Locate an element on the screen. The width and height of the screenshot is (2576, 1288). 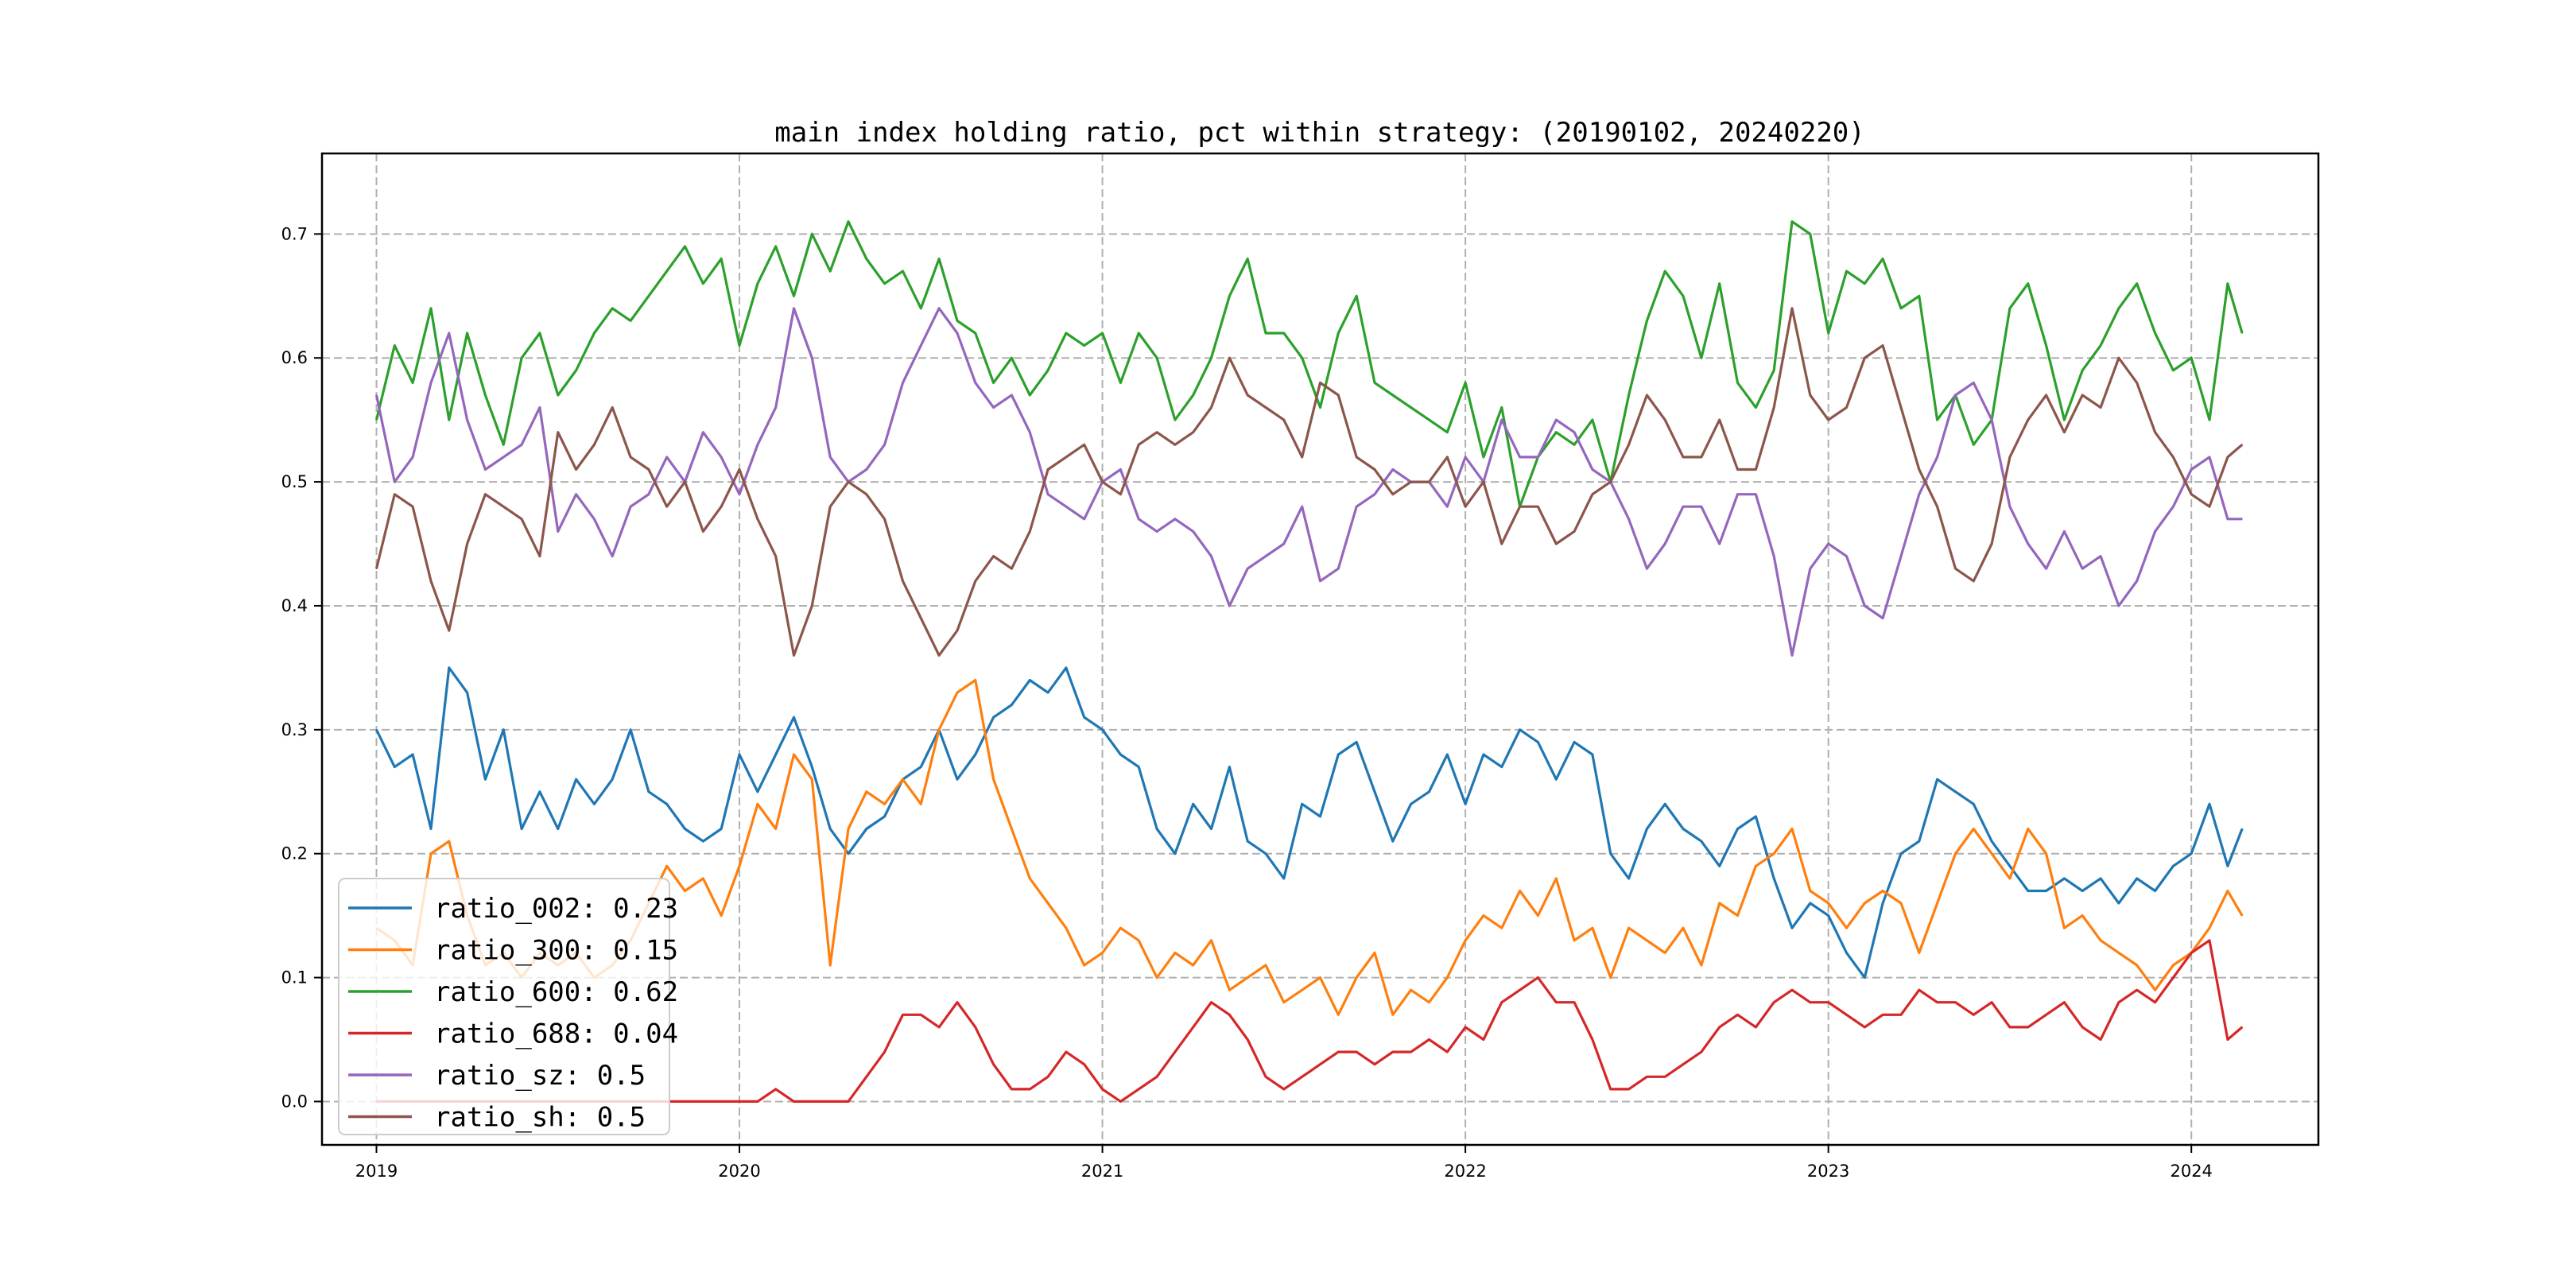
legend-label: ratio_600: 0.62 is located at coordinates (556, 992).